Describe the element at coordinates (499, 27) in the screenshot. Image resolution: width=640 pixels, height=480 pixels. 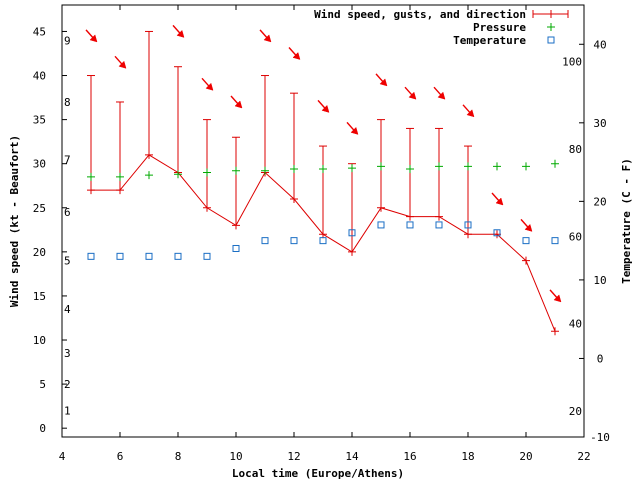
I see `legend-label-pressure: Pressure` at that location.